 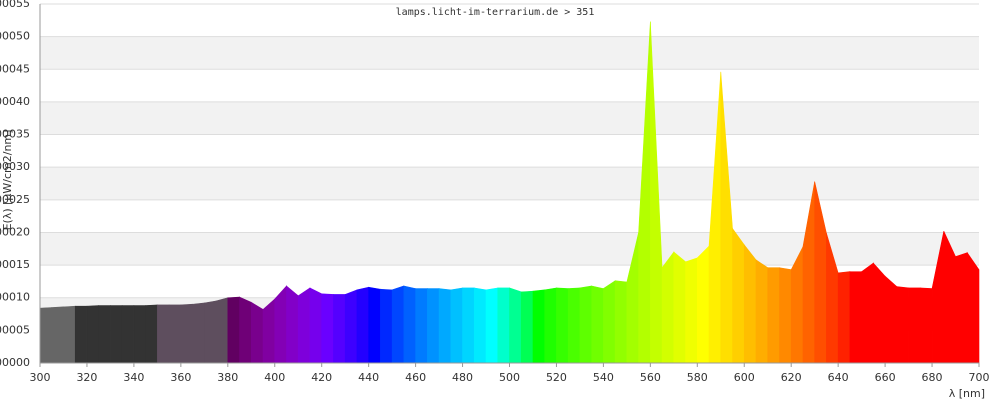 What do you see at coordinates (556, 377) in the screenshot?
I see `x-tick-label: 520` at bounding box center [556, 377].